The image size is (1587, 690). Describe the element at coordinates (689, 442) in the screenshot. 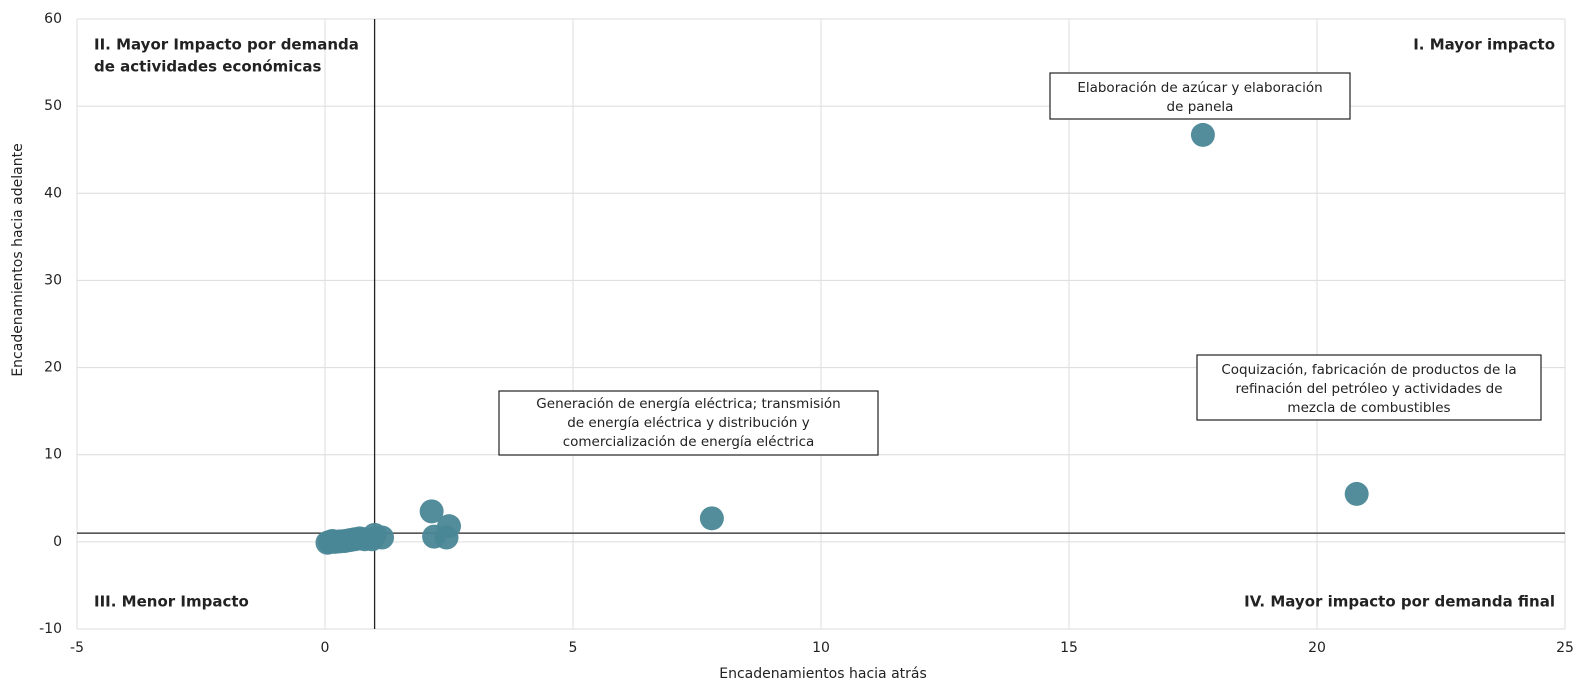

I see `annotation-text: comercialización de energía eléctrica` at that location.